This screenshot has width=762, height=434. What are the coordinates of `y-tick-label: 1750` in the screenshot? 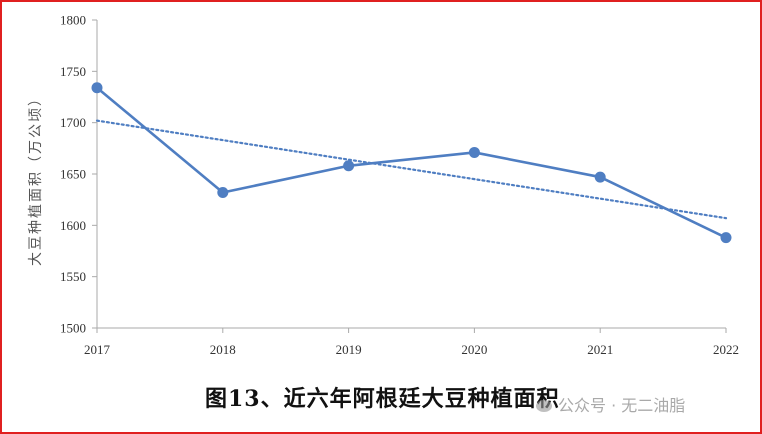 It's located at (73, 71).